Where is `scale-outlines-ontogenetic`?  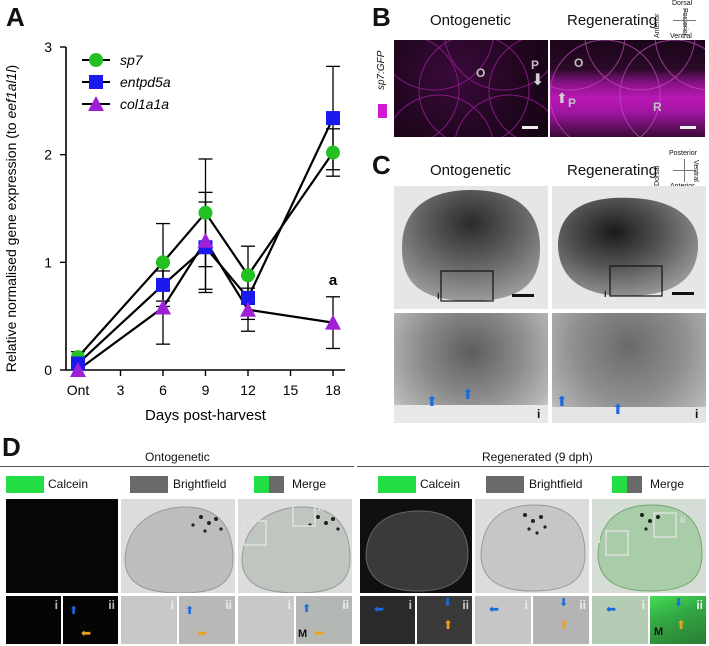
scale-outlines-ontogenetic is located at coordinates (471, 88).